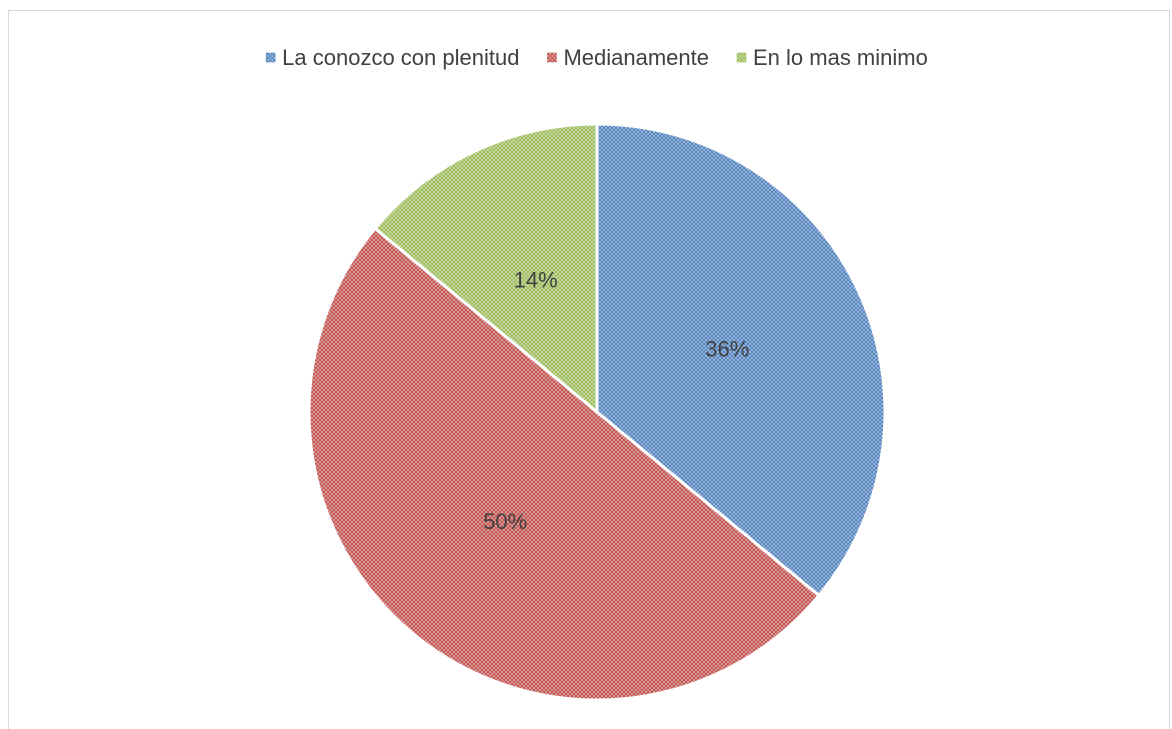 The width and height of the screenshot is (1172, 729). What do you see at coordinates (727, 349) in the screenshot?
I see `data-label: 36%` at bounding box center [727, 349].